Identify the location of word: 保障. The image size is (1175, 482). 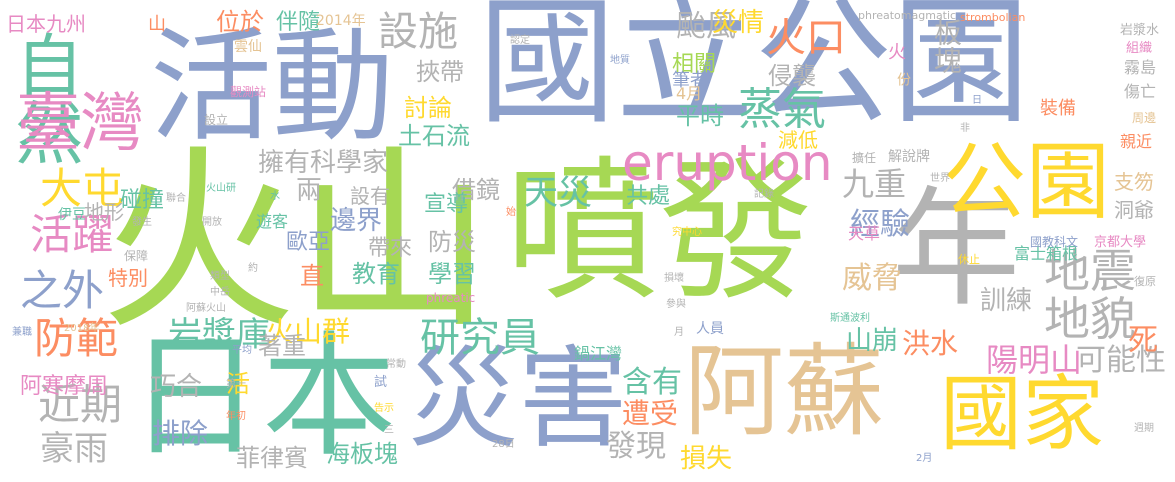
(136, 256).